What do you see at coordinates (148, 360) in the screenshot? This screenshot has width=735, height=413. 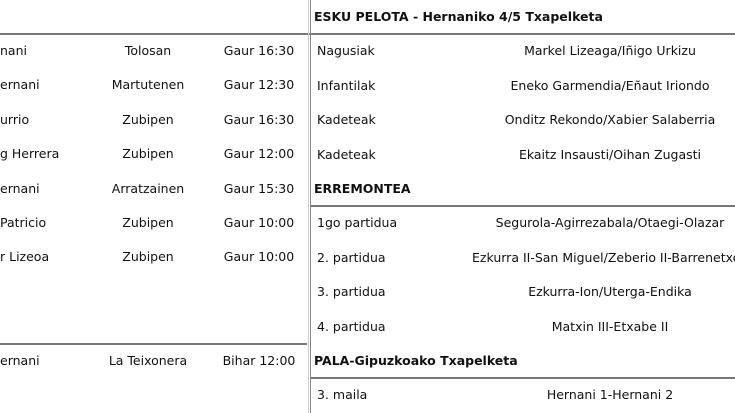 I see `venue: La Teixonera` at bounding box center [148, 360].